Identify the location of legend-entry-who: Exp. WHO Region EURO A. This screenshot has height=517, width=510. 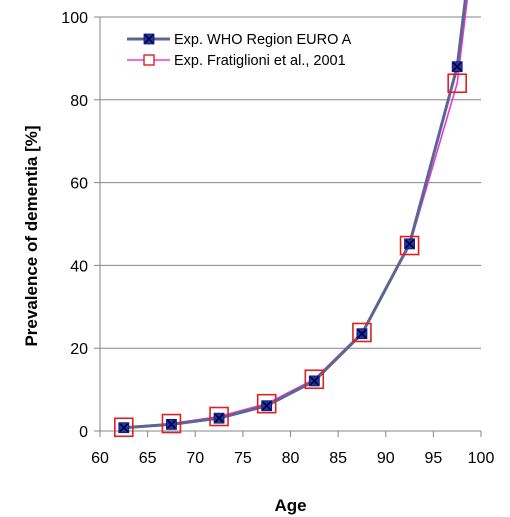
(239, 40).